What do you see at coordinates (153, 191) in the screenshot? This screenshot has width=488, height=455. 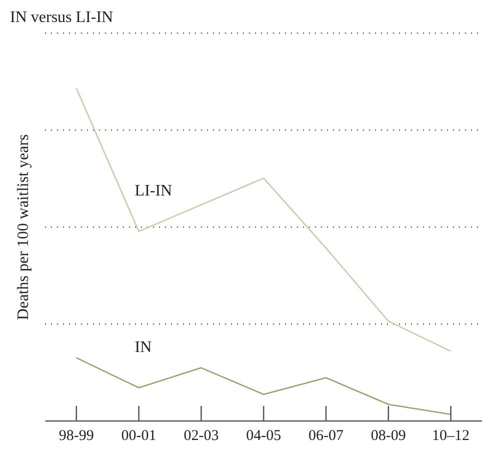 I see `series-label: LI-IN` at bounding box center [153, 191].